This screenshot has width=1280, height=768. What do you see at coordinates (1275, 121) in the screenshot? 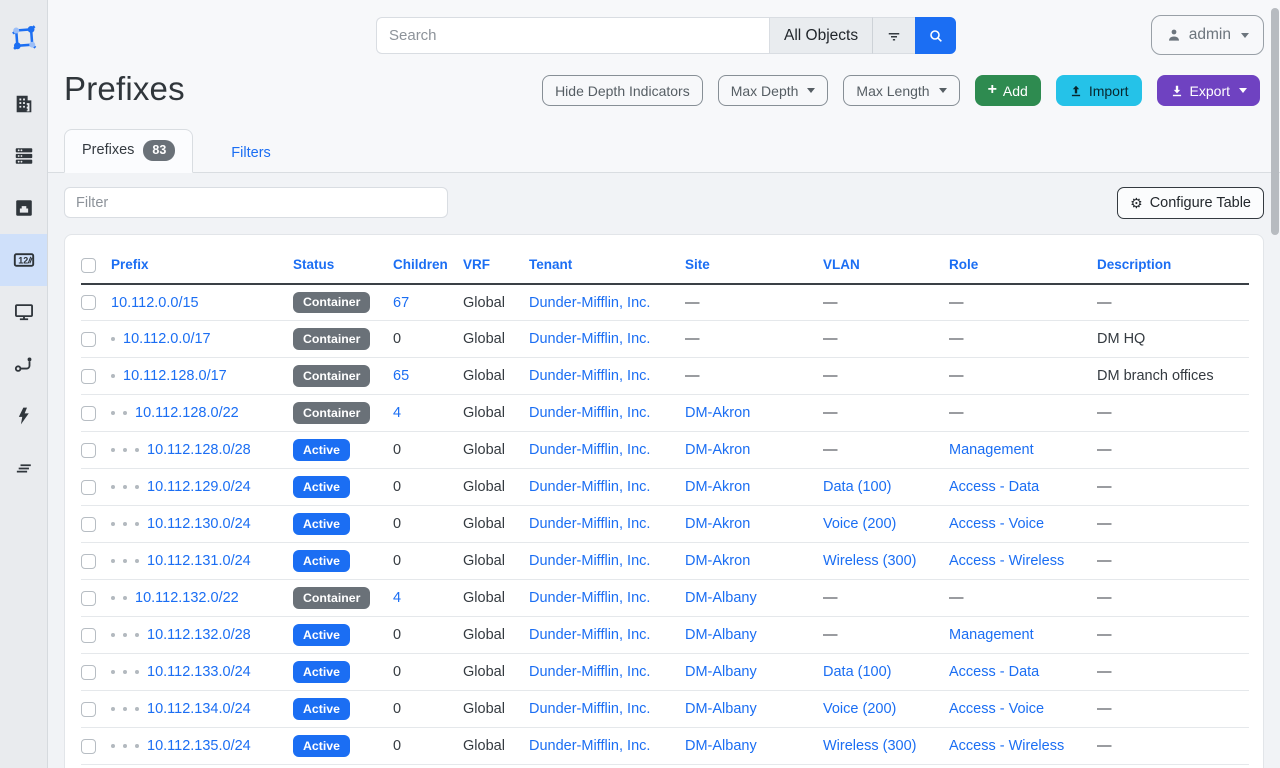
I see `scrollbar` at bounding box center [1275, 121].